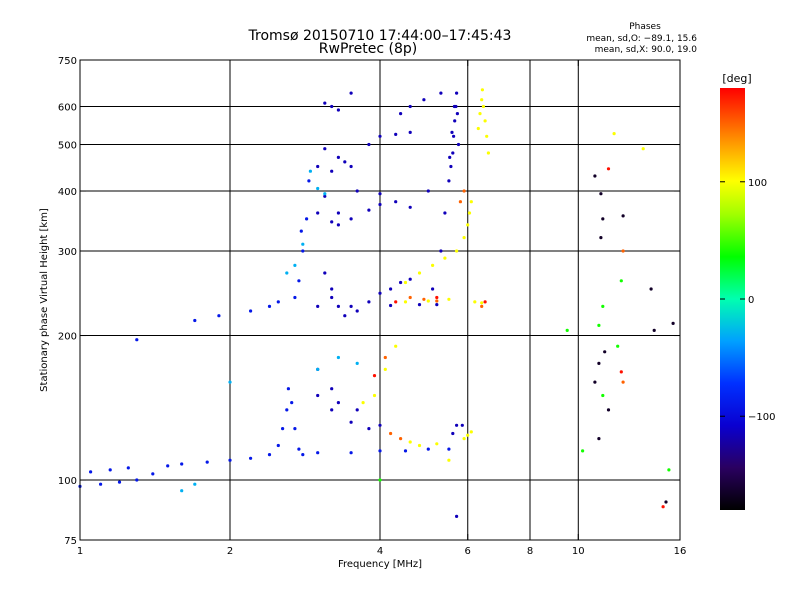  Describe the element at coordinates (645, 27) in the screenshot. I see `phases-title: Phases` at that location.